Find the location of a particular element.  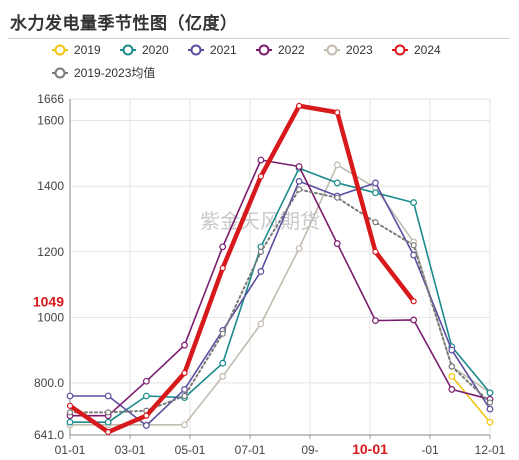

x-tick-label: -01 is located at coordinates (430, 450).